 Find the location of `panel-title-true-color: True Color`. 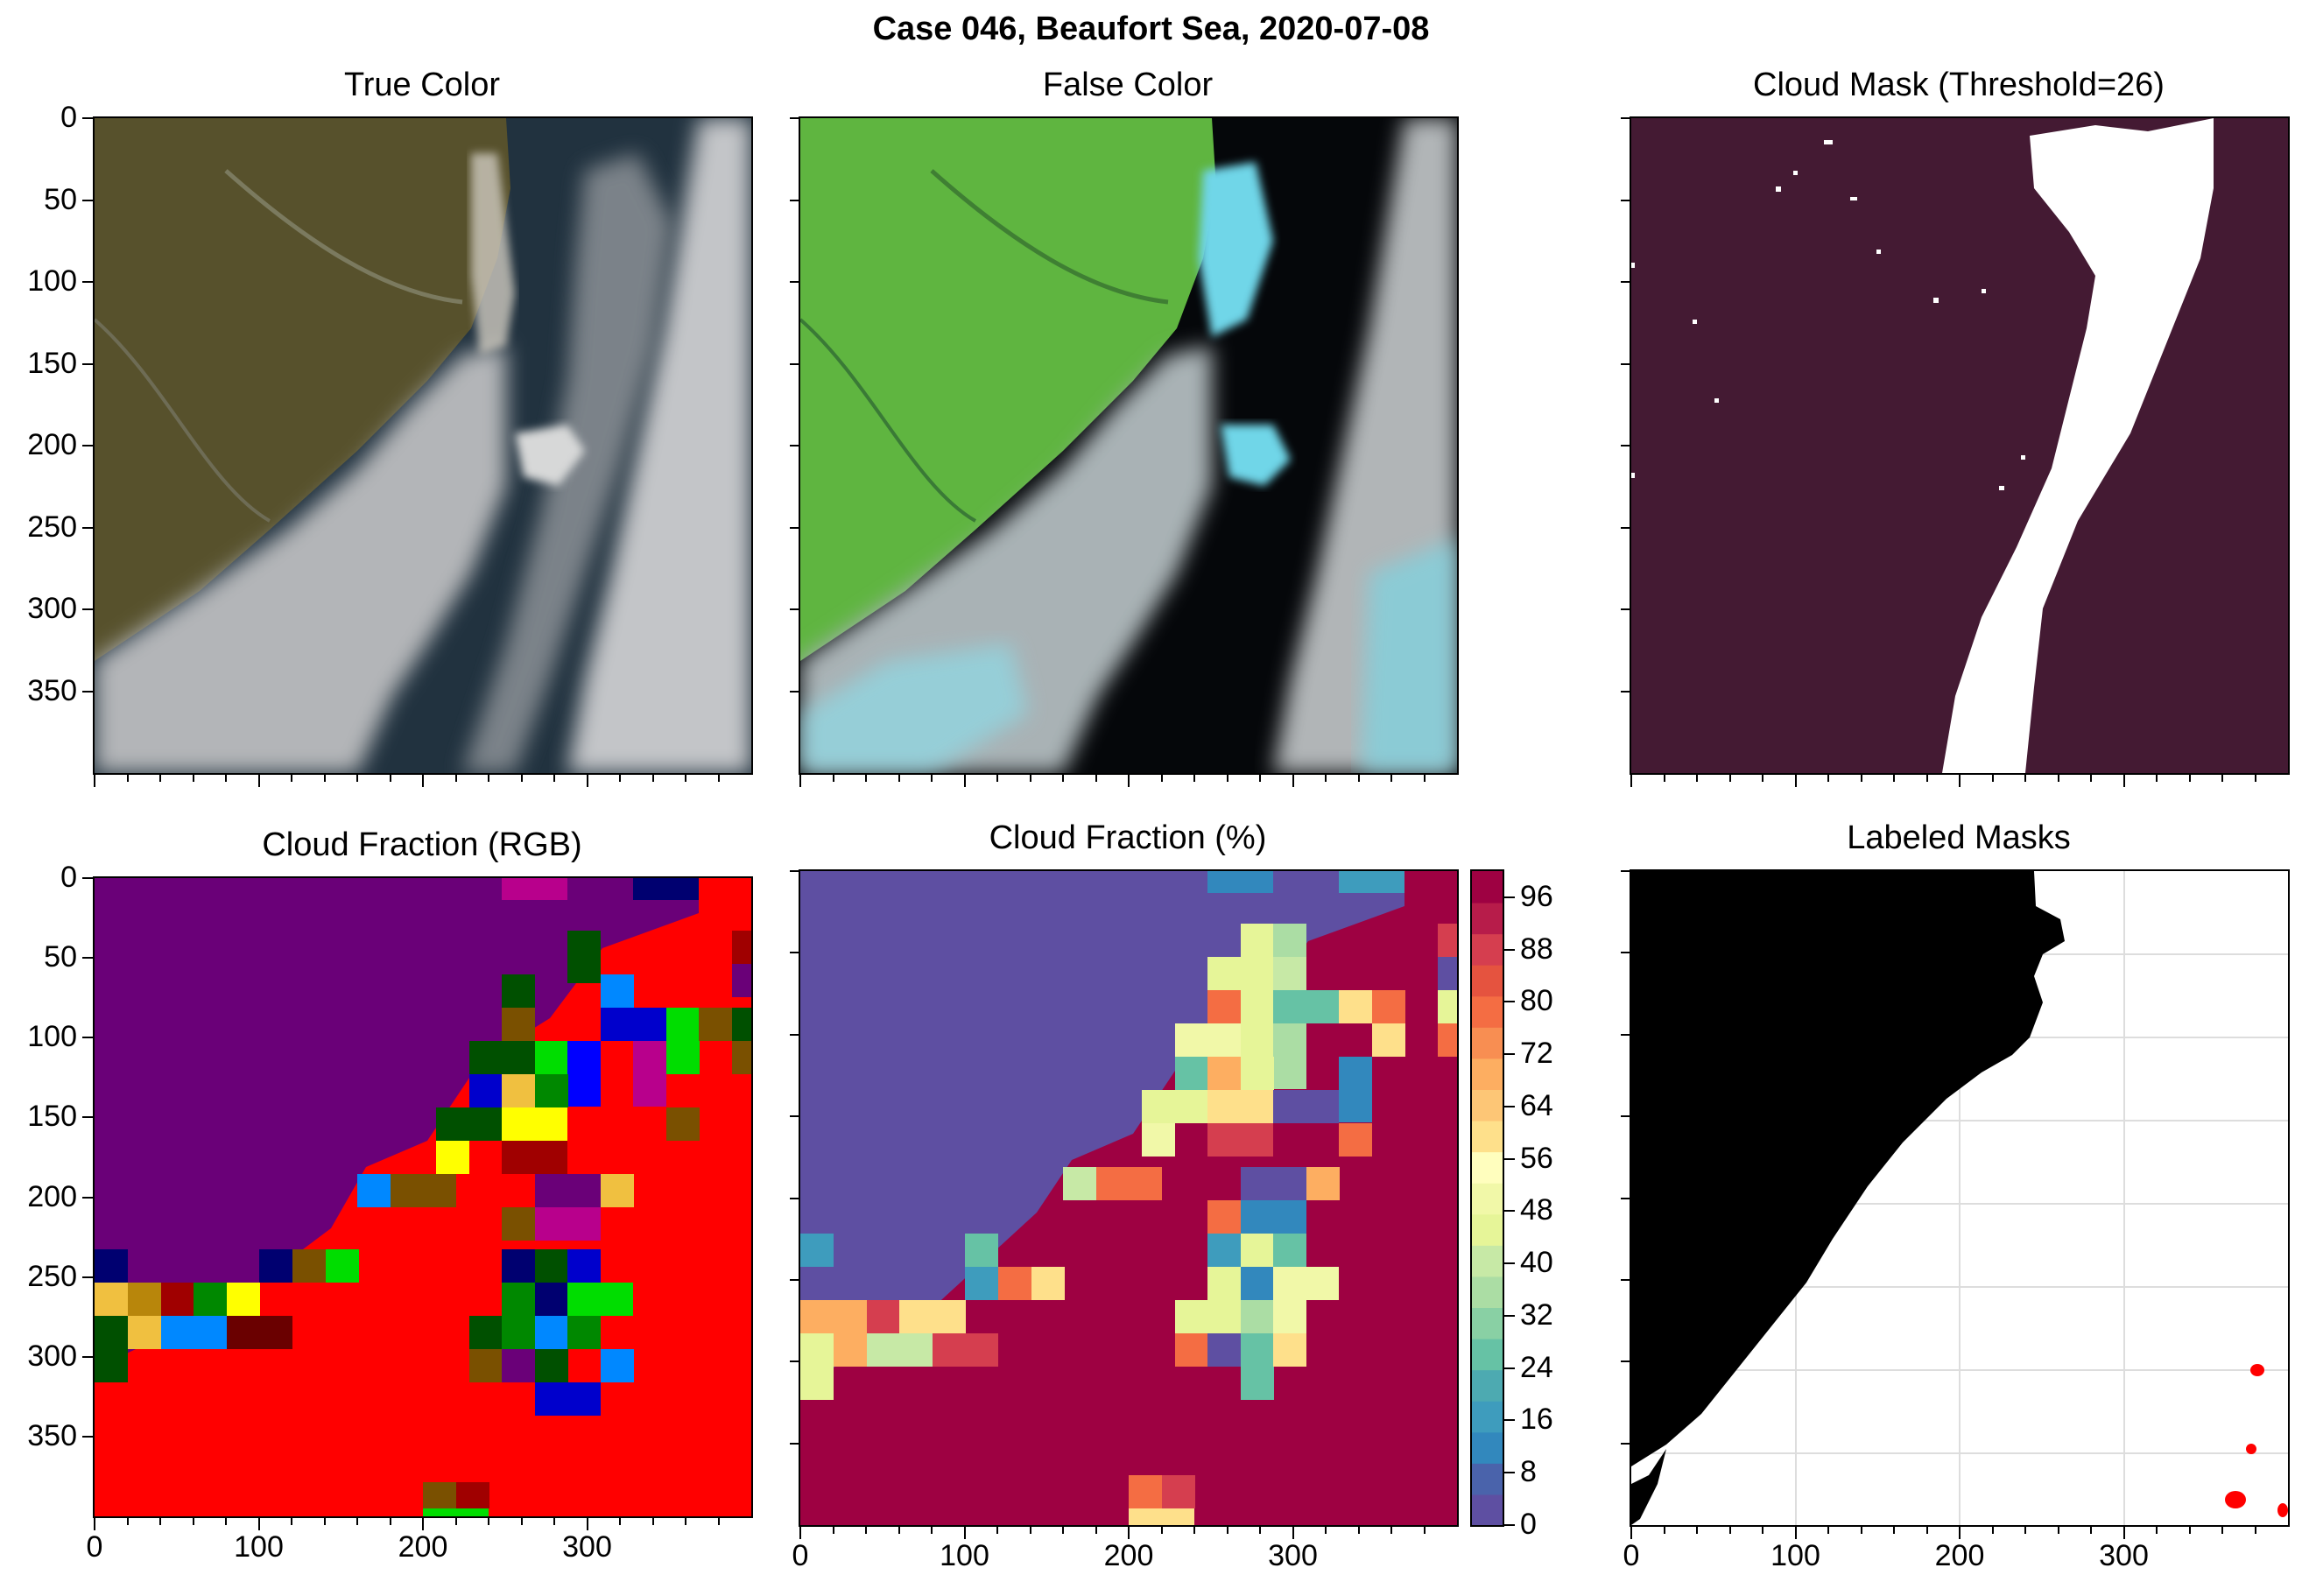

panel-title-true-color: True Color is located at coordinates (422, 85).